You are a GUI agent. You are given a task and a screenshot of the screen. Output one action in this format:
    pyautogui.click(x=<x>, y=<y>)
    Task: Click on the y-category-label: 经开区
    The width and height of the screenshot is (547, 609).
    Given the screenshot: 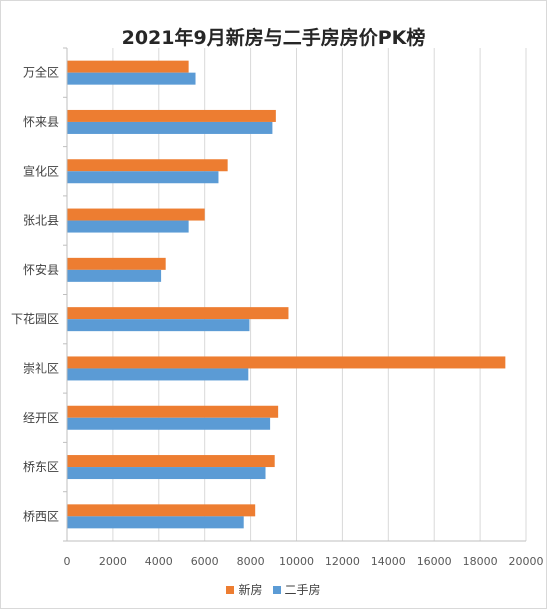 What is the action you would take?
    pyautogui.click(x=41, y=418)
    